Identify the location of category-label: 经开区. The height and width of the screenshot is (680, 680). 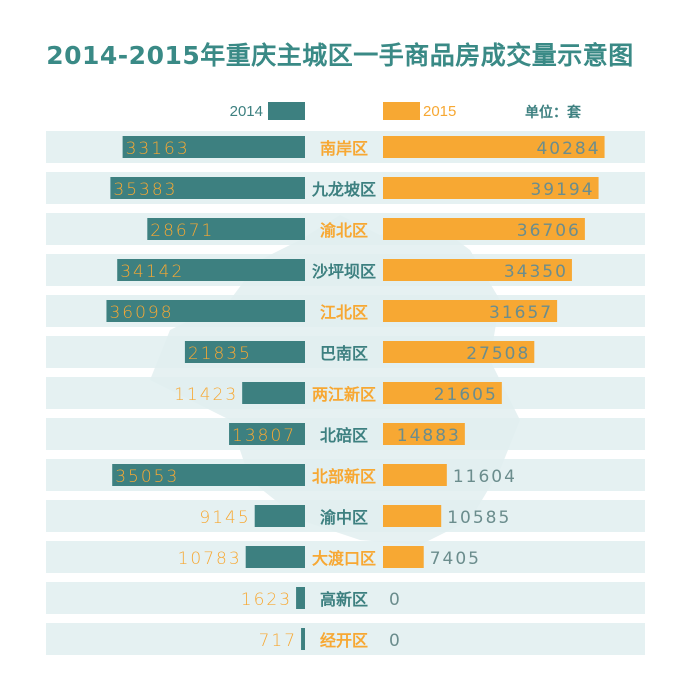
(344, 640).